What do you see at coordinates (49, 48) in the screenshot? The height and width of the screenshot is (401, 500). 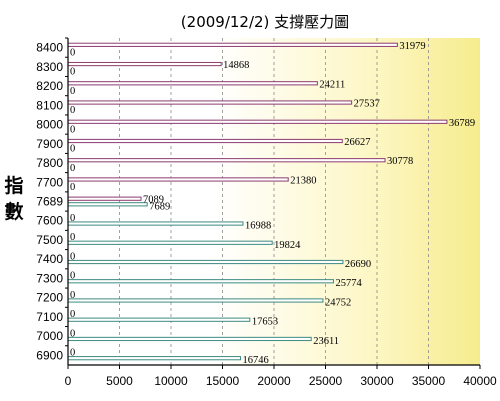 I see `y-tick-label: 8400` at bounding box center [49, 48].